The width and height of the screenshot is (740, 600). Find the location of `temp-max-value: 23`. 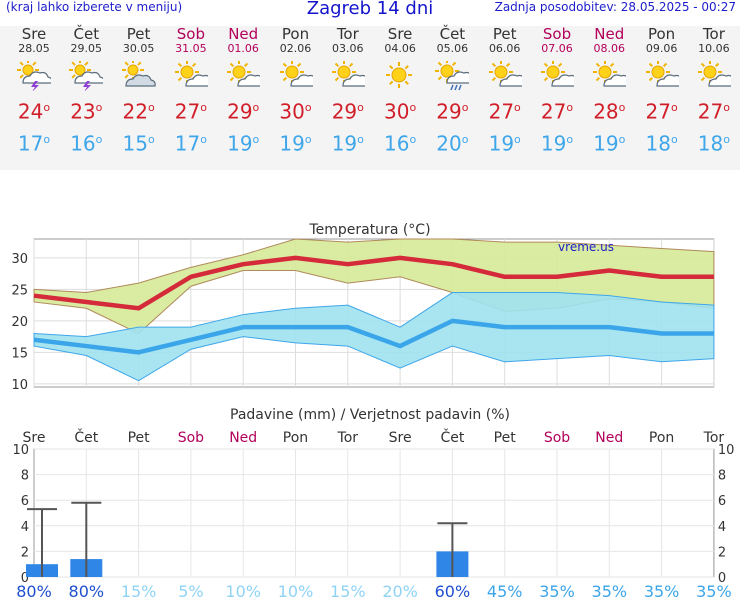

temp-max-value: 23 is located at coordinates (83, 111).